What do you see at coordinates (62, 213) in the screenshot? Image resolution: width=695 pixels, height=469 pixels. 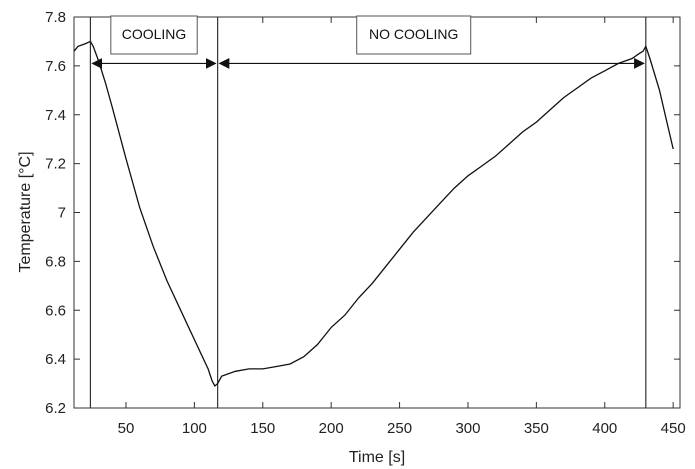 I see `y-tick-label: 7` at bounding box center [62, 213].